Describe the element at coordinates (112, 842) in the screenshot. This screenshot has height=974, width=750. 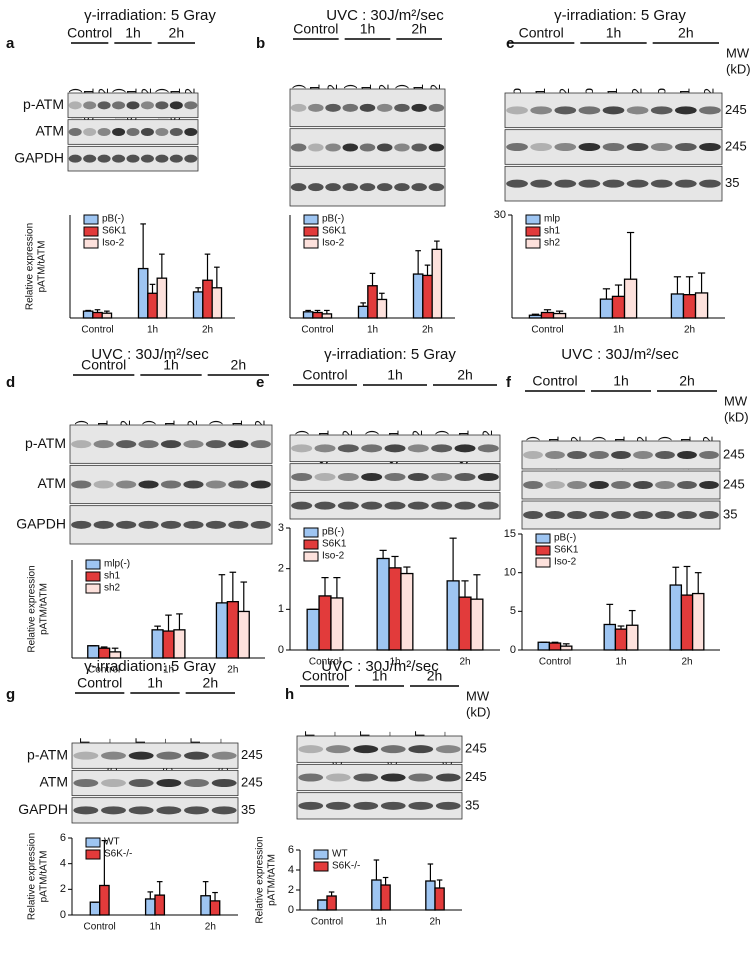
I see `legend-label: WT` at that location.